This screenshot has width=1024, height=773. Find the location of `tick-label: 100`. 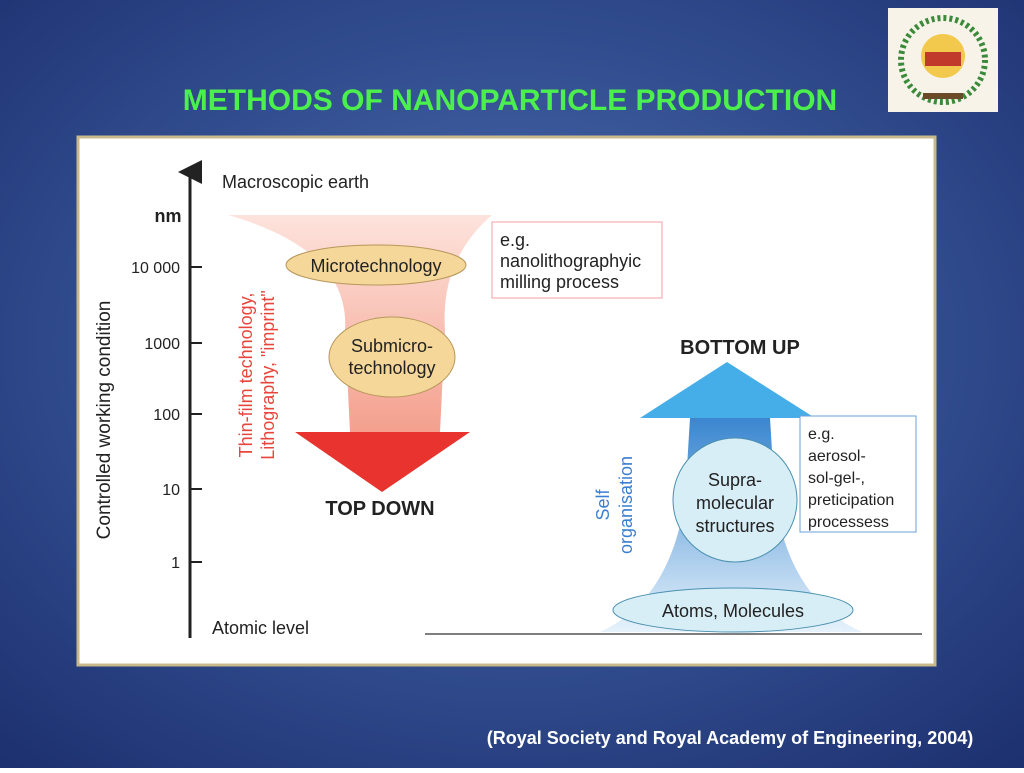

tick-label: 100 is located at coordinates (166, 415).